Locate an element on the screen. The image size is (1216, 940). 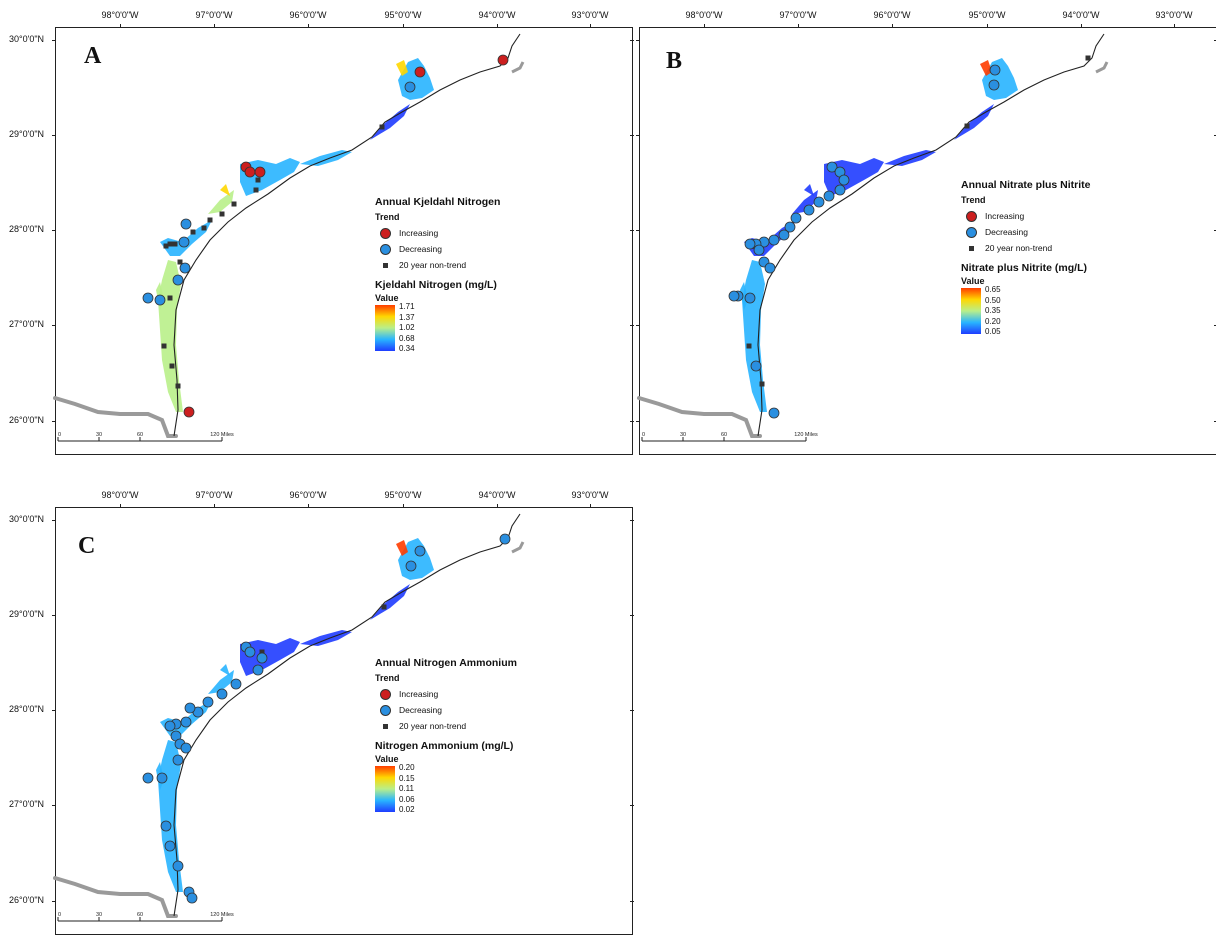
ramp-tick: 0.35 is located at coordinates (993, 310).